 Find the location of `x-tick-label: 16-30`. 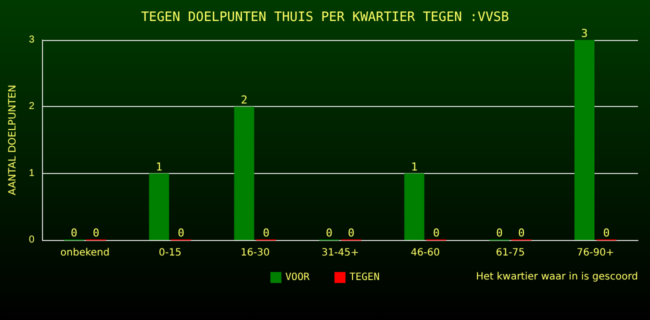

x-tick-label: 16-30 is located at coordinates (255, 253).